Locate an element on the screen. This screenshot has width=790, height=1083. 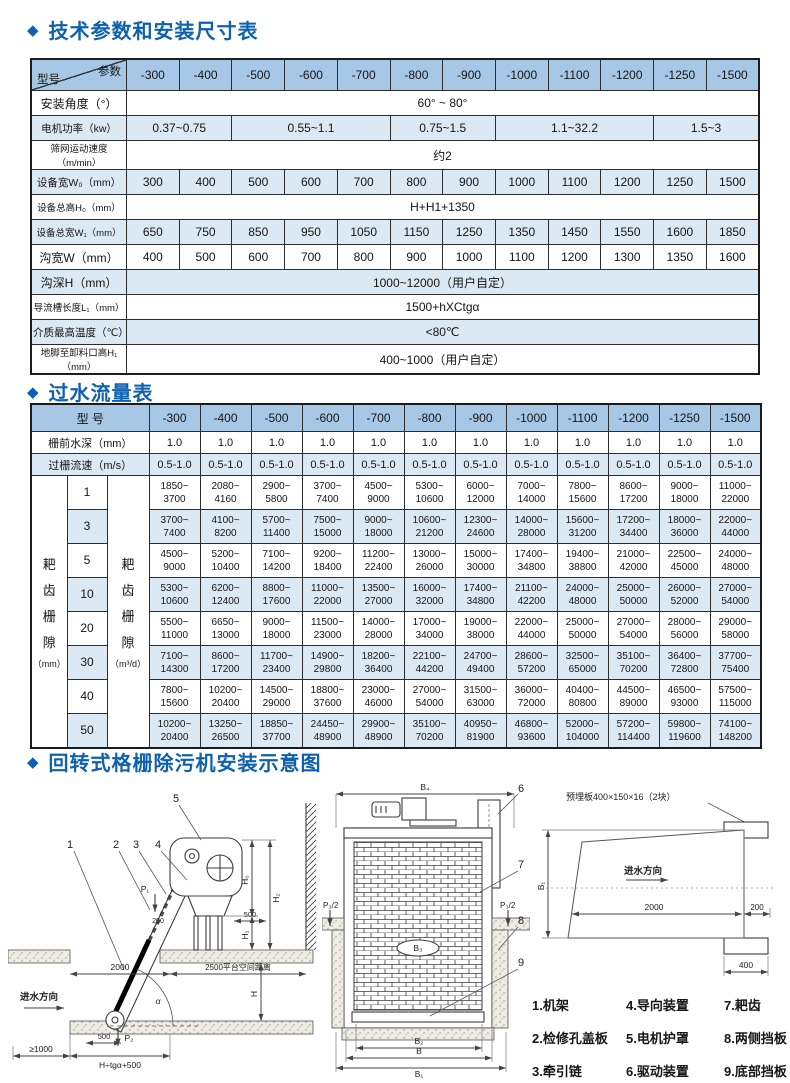
plan-view-diagram: 预埋板400×150×16（2块） 进水方向 B₁ 2000 200 400 is located at coordinates (656, 883).